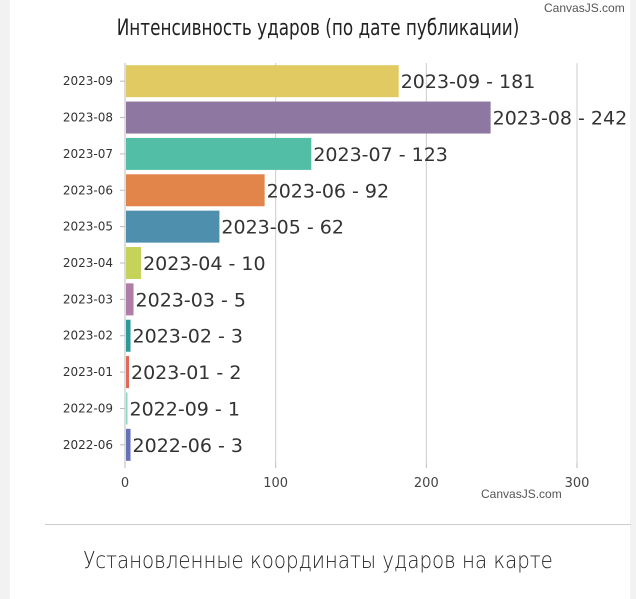  What do you see at coordinates (88, 299) in the screenshot?
I see `y-tick-label: 2023-03` at bounding box center [88, 299].